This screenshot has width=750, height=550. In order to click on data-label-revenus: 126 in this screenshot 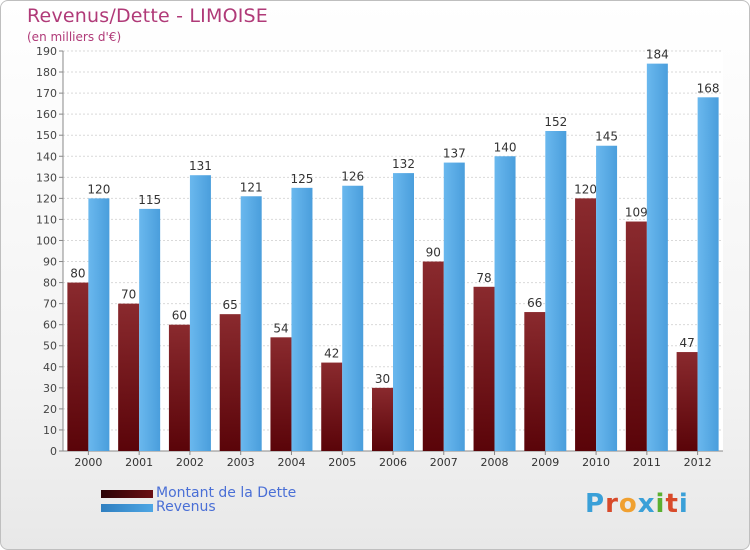, I will do `click(352, 177)`.